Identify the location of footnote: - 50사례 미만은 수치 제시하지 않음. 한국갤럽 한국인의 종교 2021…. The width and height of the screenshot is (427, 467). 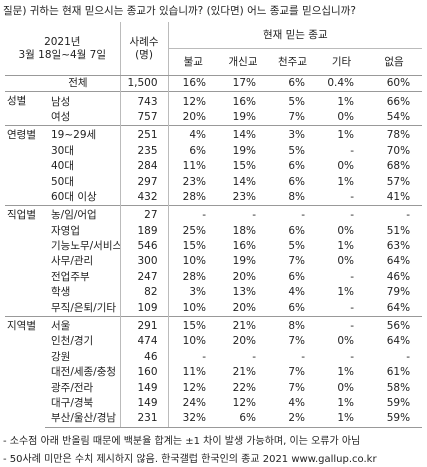
(190, 459).